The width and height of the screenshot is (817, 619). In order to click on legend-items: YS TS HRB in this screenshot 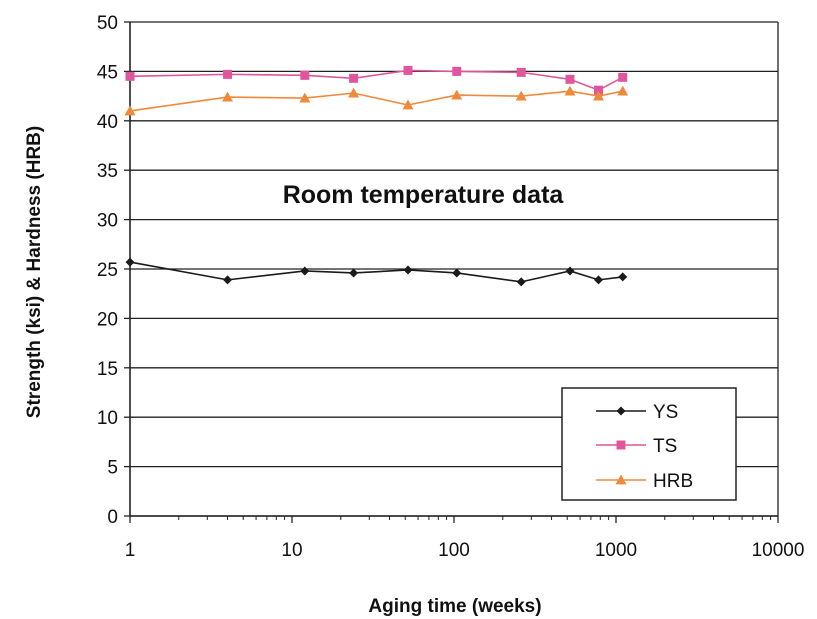, I will do `click(644, 447)`.